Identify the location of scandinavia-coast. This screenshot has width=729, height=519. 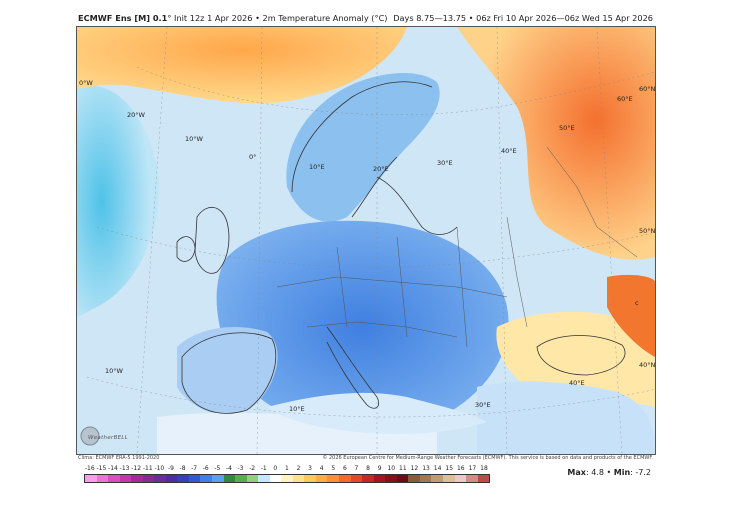
(362, 149).